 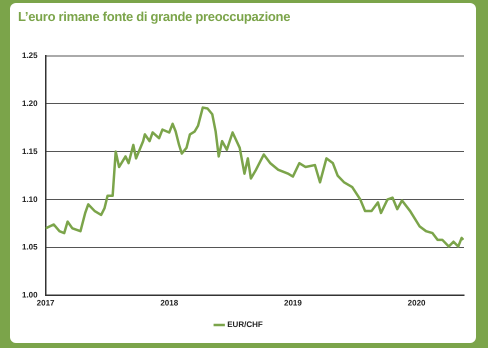 What do you see at coordinates (30, 295) in the screenshot?
I see `y-tick-label: 1.00` at bounding box center [30, 295].